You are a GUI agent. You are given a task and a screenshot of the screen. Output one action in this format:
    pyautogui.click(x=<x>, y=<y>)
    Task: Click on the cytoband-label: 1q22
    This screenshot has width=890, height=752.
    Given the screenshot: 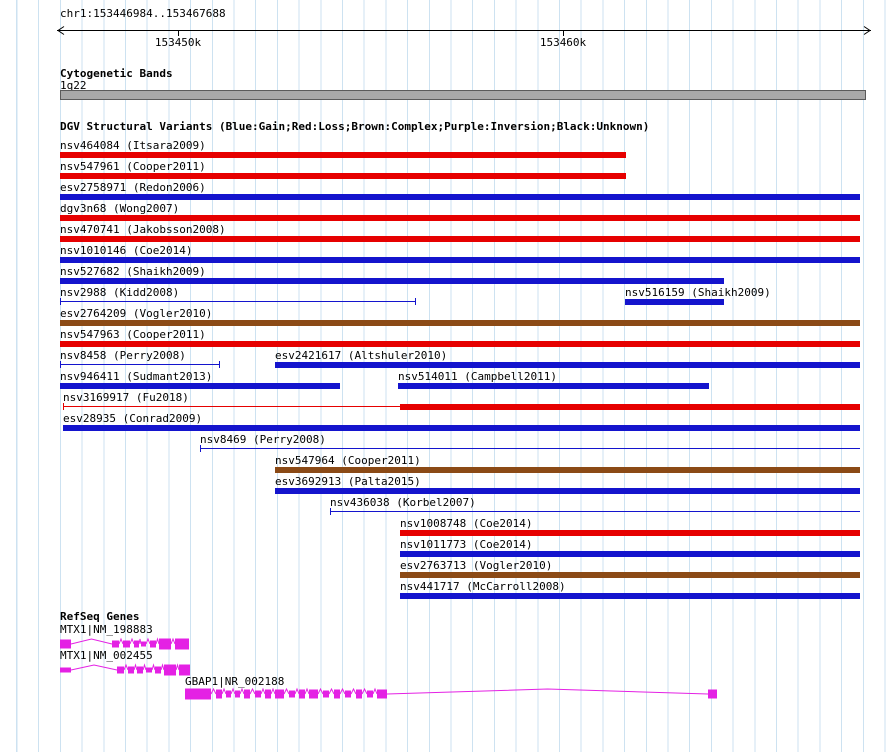 What is the action you would take?
    pyautogui.click(x=73, y=85)
    